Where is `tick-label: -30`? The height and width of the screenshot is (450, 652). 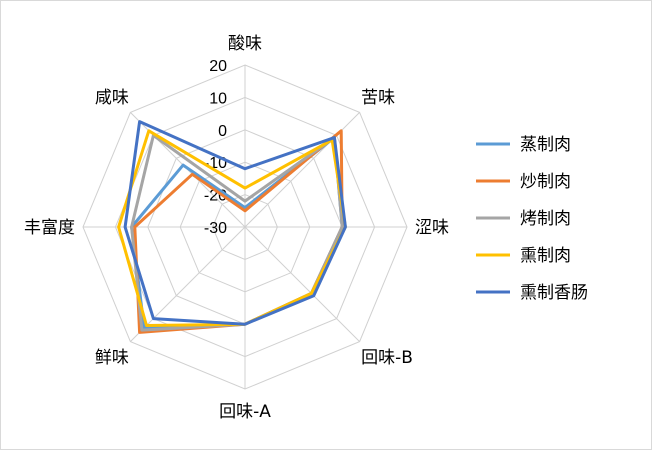 tick-label: -30 is located at coordinates (215, 228).